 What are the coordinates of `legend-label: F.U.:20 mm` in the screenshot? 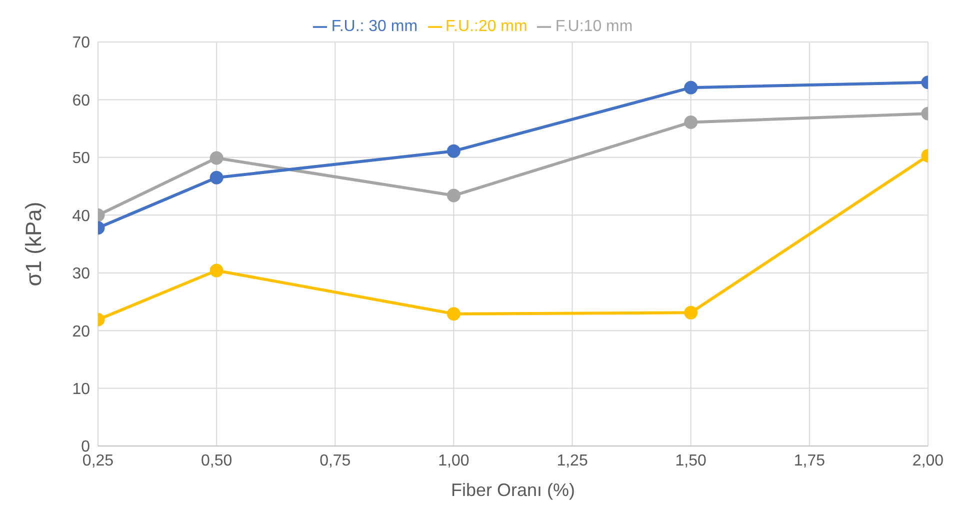 It's located at (487, 26).